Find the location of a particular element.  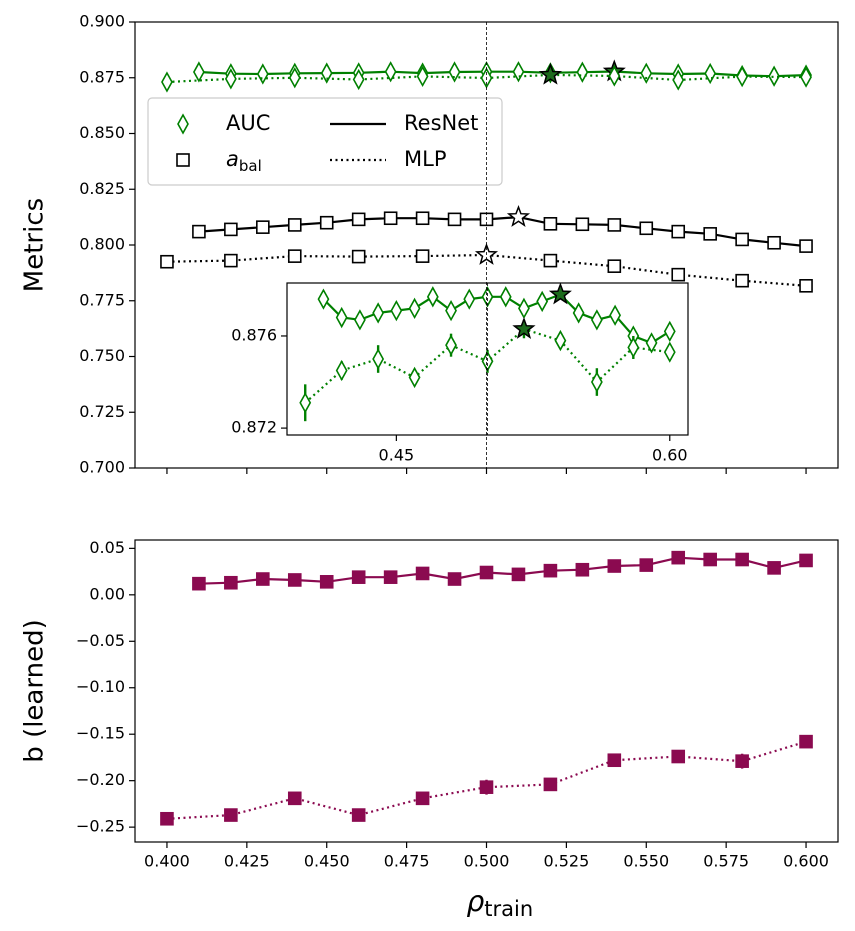

x-tick-label: 0.575 is located at coordinates (726, 861).